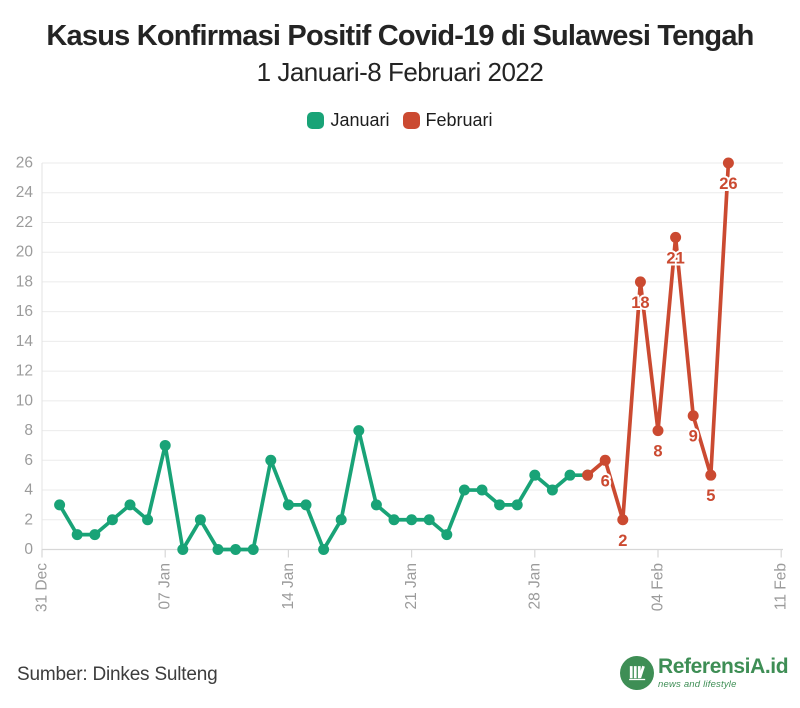 This screenshot has height=708, width=800. Describe the element at coordinates (24, 222) in the screenshot. I see `svg-text: 22` at that location.